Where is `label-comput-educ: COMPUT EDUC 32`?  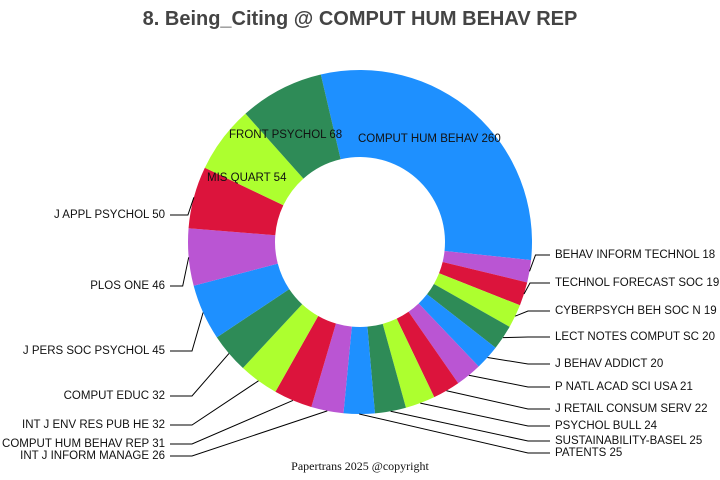
label-comput-educ: COMPUT EDUC 32 is located at coordinates (114, 396).